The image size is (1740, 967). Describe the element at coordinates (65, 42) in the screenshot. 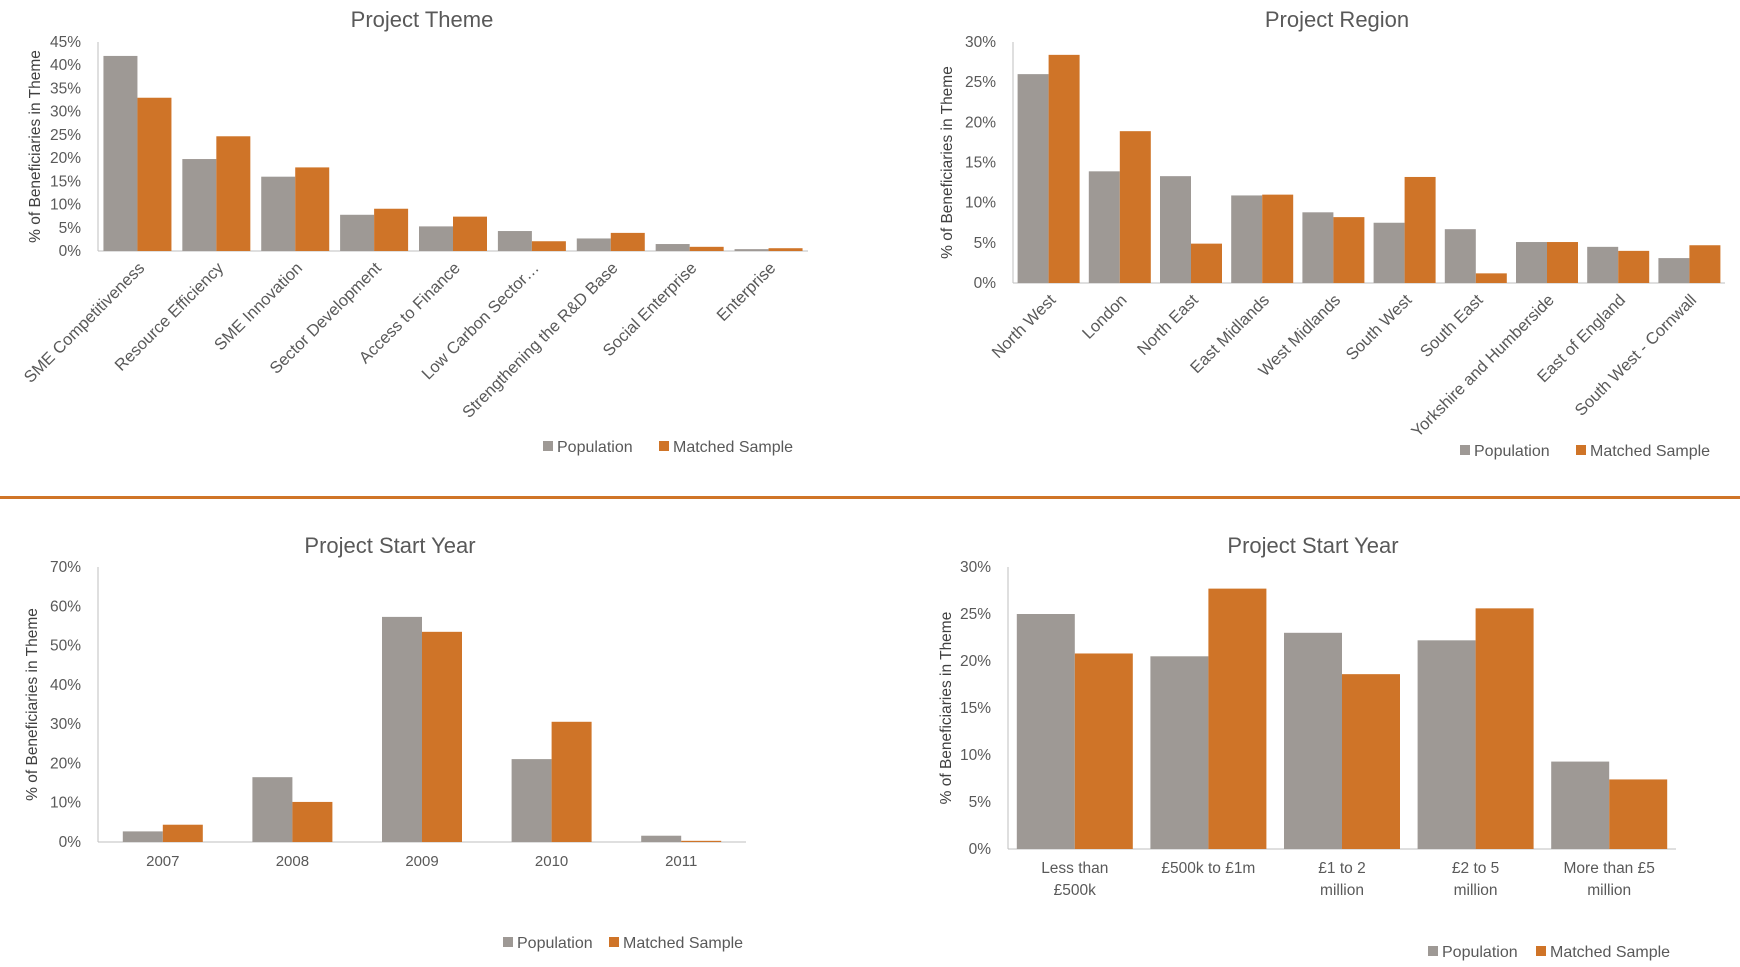

I see `y-tick-label: 45%` at that location.